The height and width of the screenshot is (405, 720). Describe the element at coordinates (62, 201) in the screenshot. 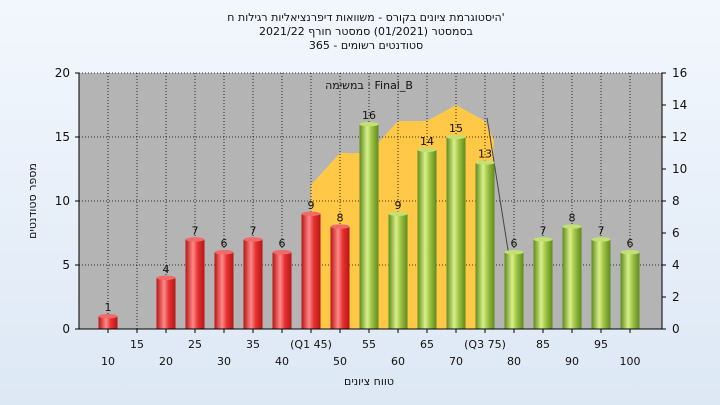

I see `y-tick-label: 10` at that location.